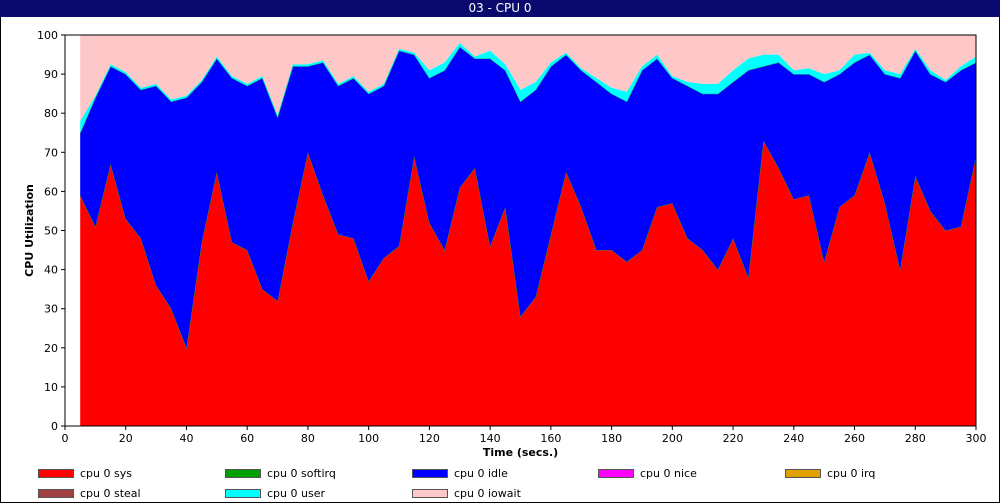  Describe the element at coordinates (487, 493) in the screenshot. I see `legend-label: cpu 0 iowait` at that location.